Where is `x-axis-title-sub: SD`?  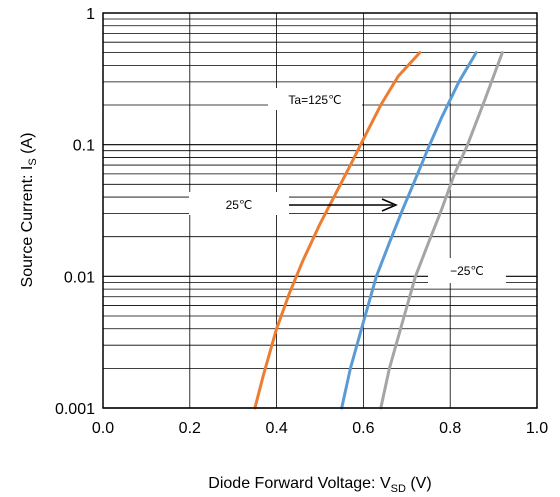
x-axis-title-sub: SD is located at coordinates (398, 489).